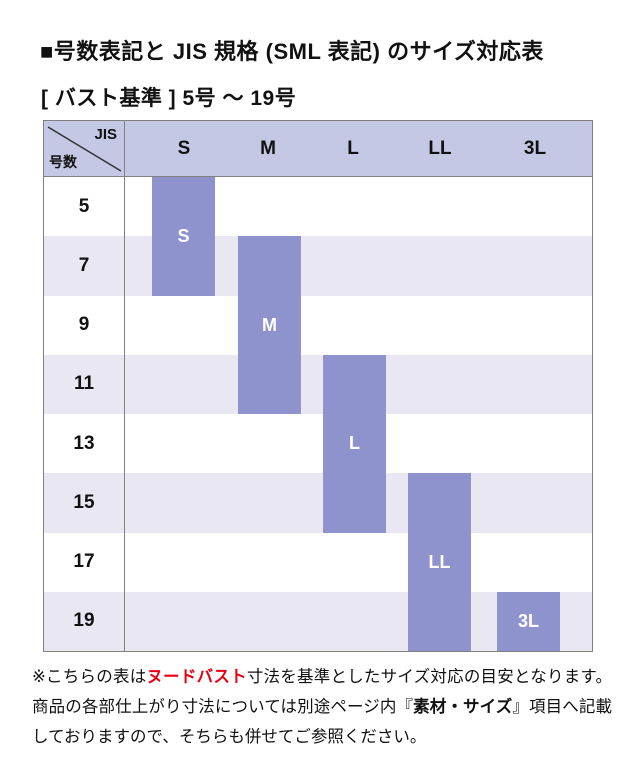 This screenshot has width=640, height=768. What do you see at coordinates (440, 148) in the screenshot?
I see `column-header-ll: LL` at bounding box center [440, 148].